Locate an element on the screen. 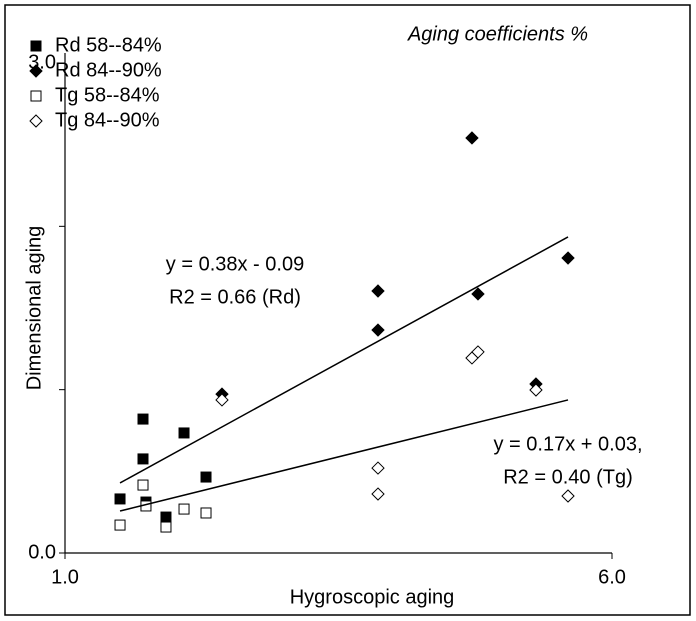 The width and height of the screenshot is (696, 621). legend-label: Rd 84--90% is located at coordinates (108, 70).